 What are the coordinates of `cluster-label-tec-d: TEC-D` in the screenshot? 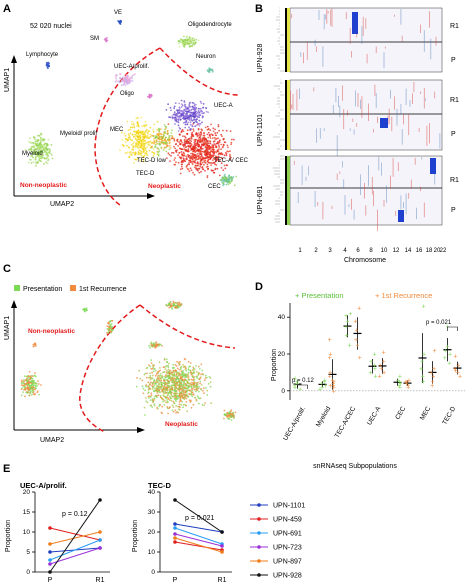 It's located at (145, 174).